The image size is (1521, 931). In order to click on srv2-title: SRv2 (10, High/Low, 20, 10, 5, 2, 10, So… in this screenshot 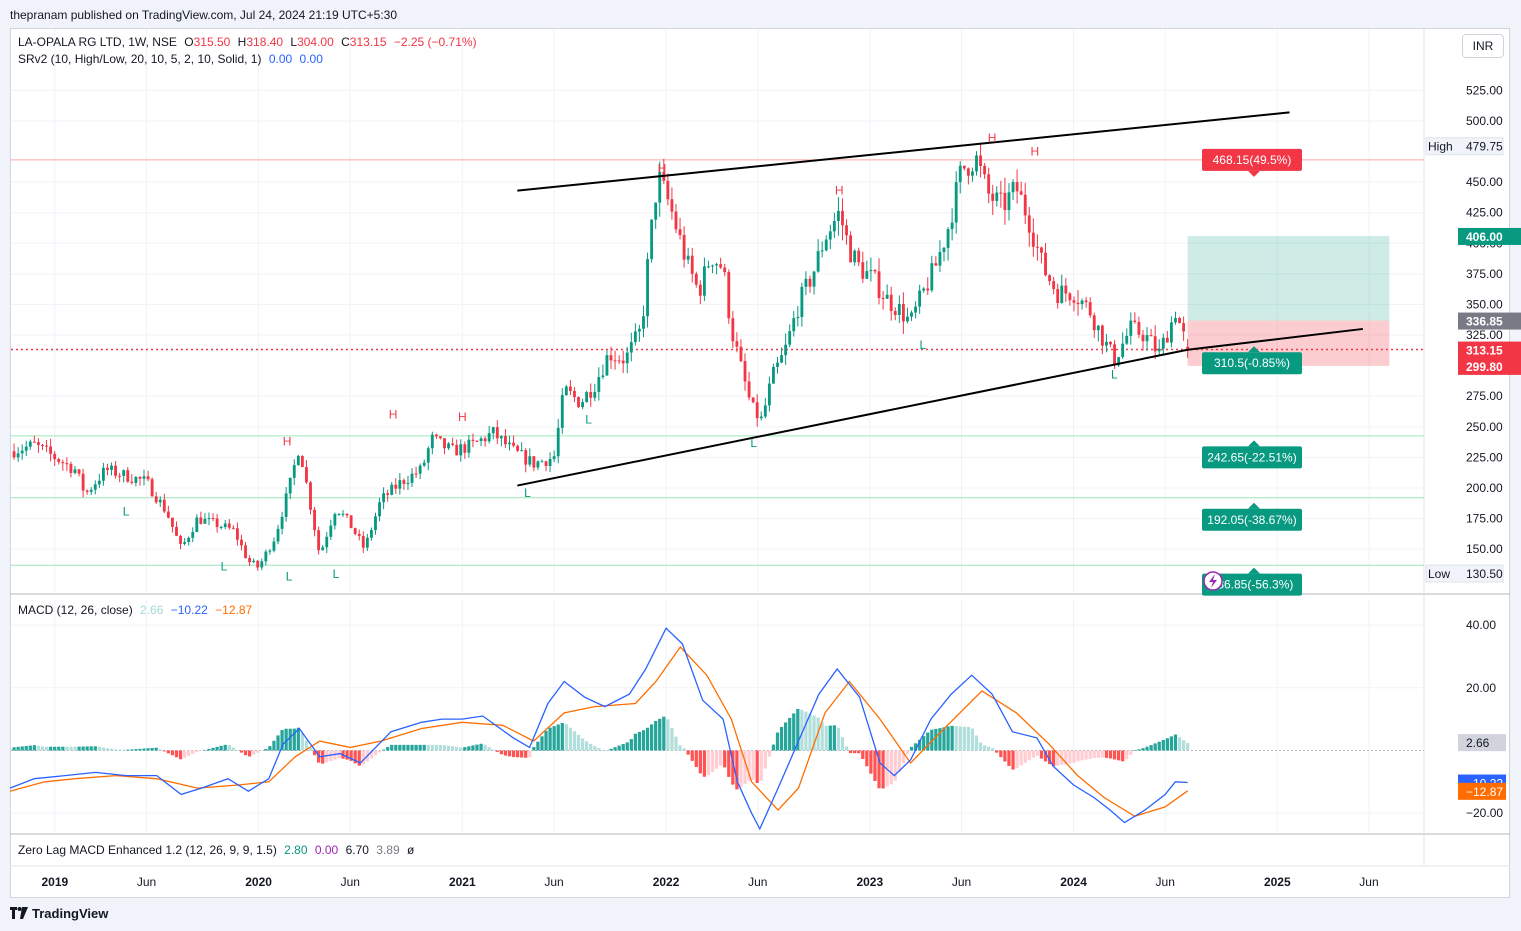, I will do `click(140, 59)`.